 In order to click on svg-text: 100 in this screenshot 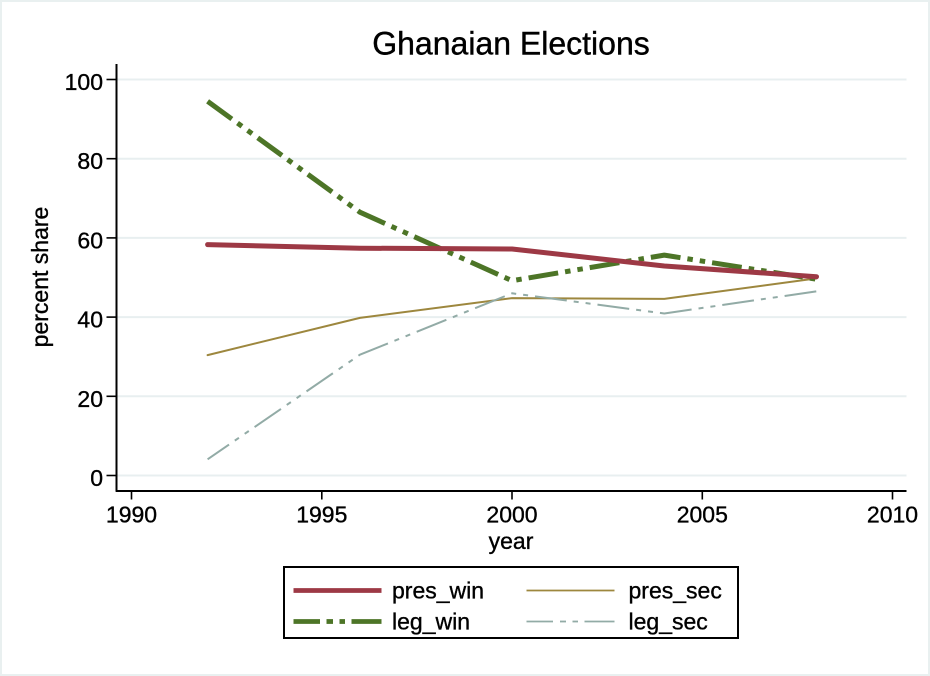, I will do `click(84, 82)`.